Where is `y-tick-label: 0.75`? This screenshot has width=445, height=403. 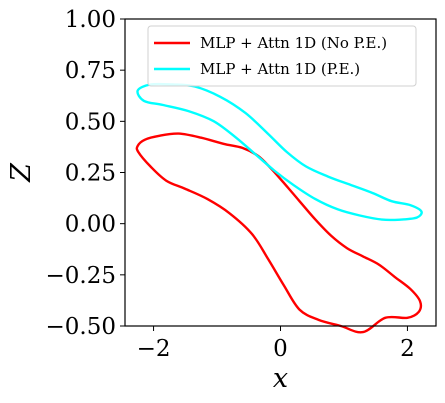 y-tick-label: 0.75 is located at coordinates (90, 71).